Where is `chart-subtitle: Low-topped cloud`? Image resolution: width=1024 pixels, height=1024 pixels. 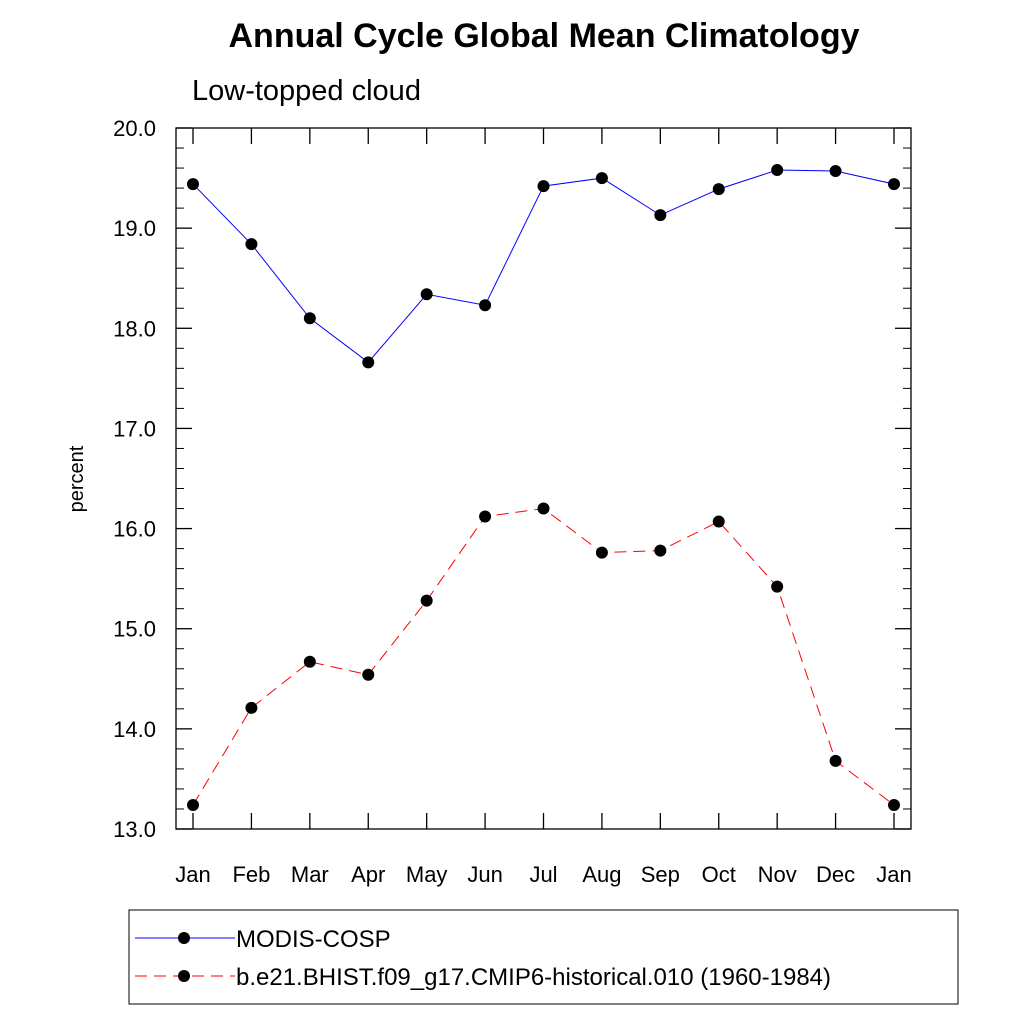 chart-subtitle: Low-topped cloud is located at coordinates (306, 91).